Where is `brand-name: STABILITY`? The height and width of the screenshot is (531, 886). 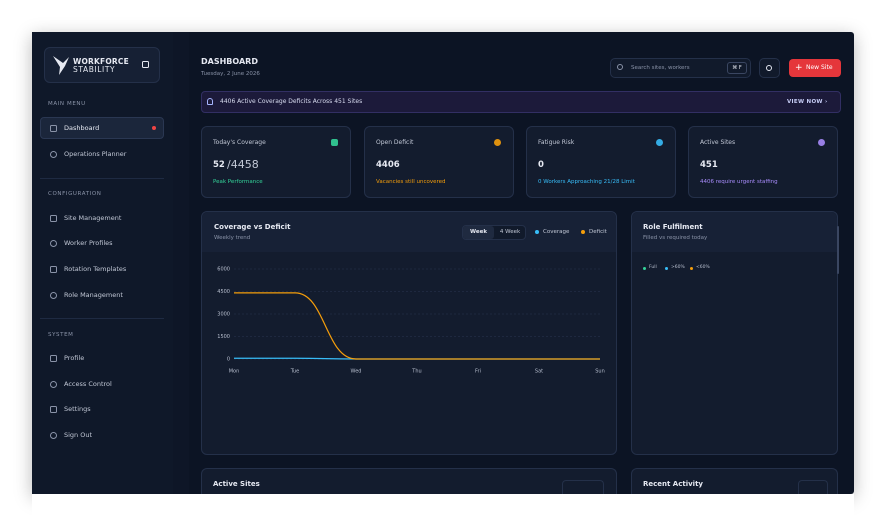 brand-name: STABILITY is located at coordinates (94, 69).